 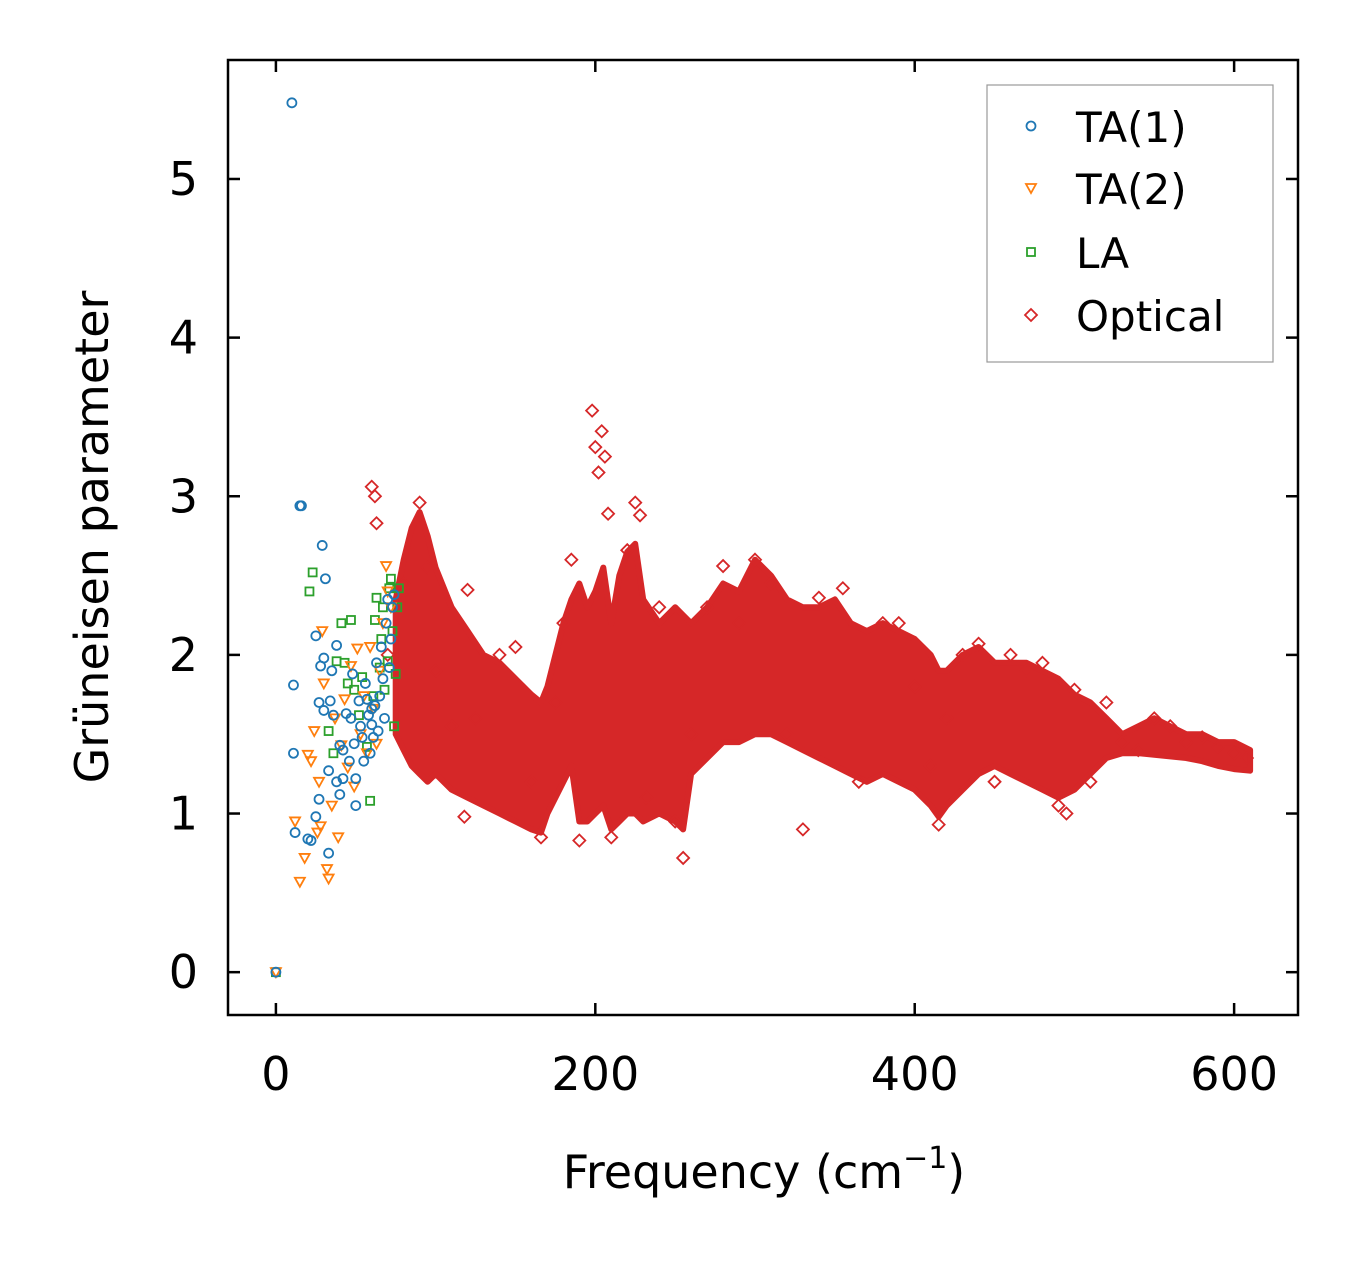 What do you see at coordinates (183, 972) in the screenshot?
I see `y-tick-label: 0` at bounding box center [183, 972].